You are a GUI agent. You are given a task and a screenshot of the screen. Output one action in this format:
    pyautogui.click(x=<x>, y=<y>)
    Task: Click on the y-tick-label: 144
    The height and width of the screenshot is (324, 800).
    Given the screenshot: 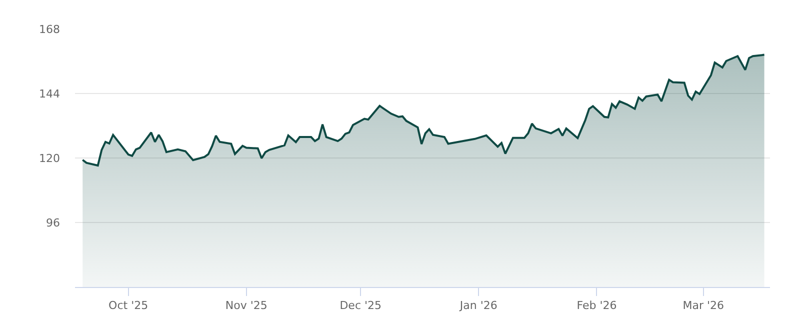 What is the action you would take?
    pyautogui.click(x=49, y=93)
    